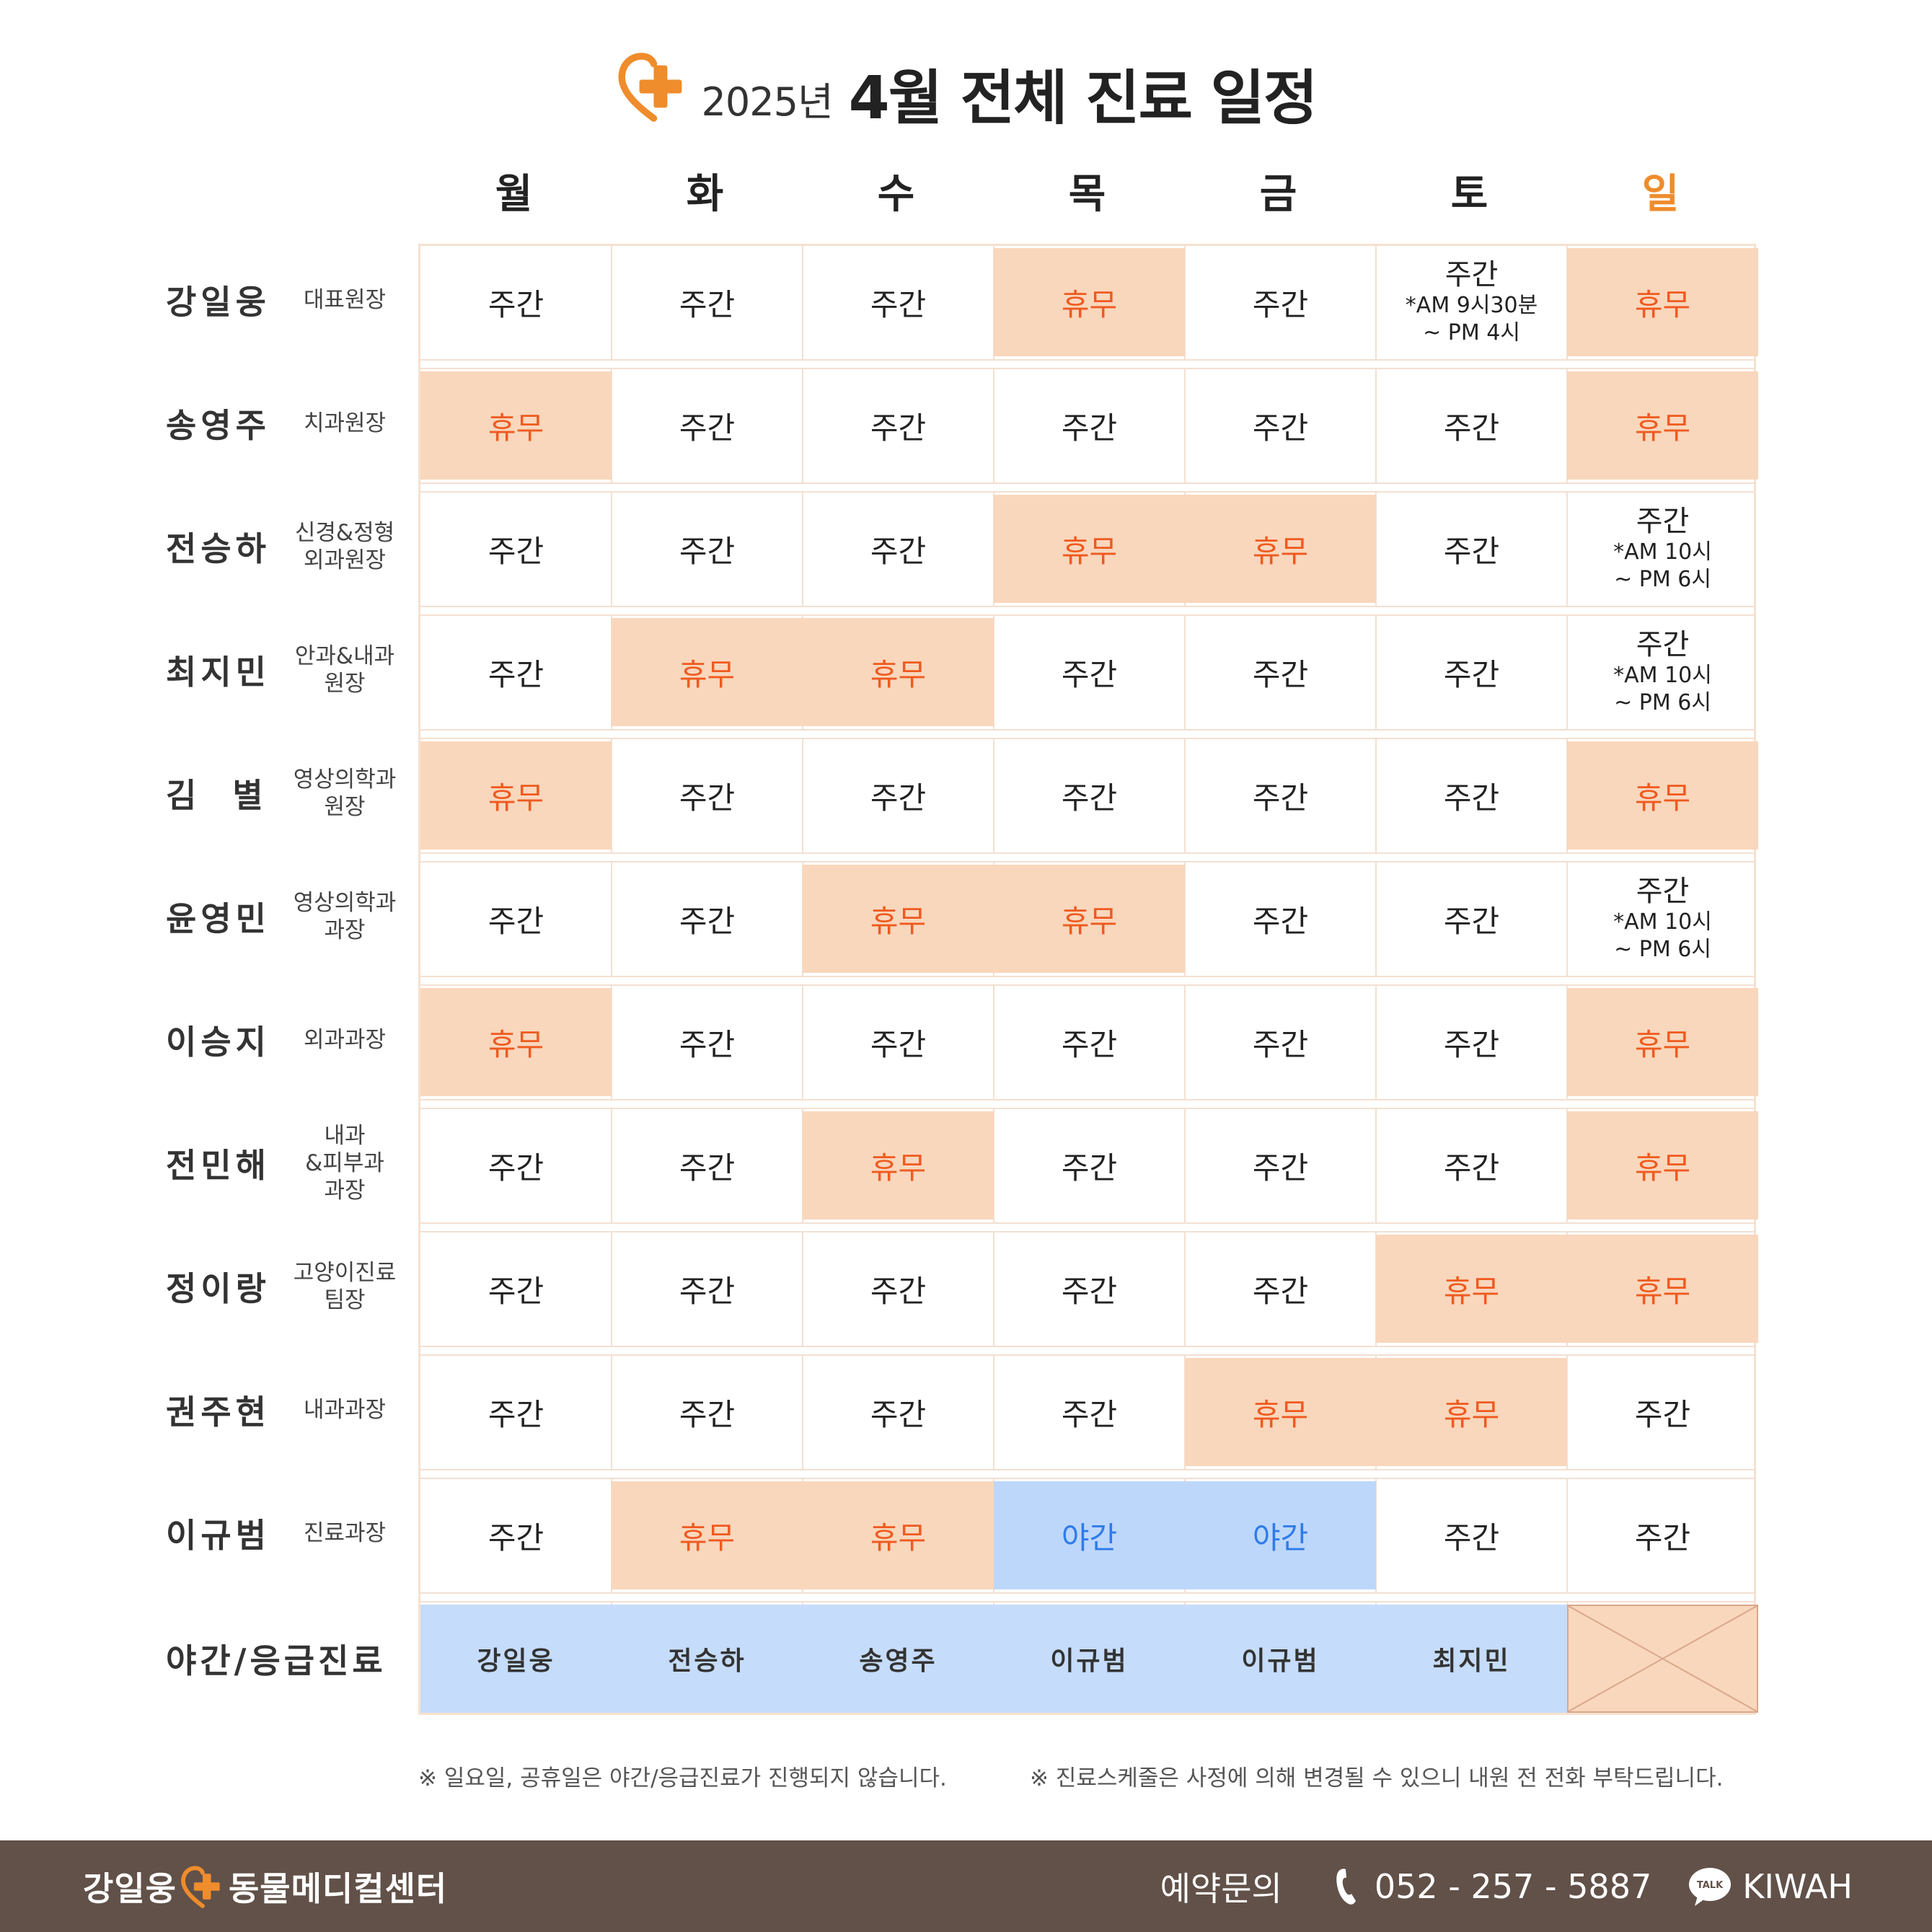 The width and height of the screenshot is (1932, 1932). What do you see at coordinates (1083, 98) in the screenshot?
I see `page-title: 4월 전체 진료 일정` at bounding box center [1083, 98].